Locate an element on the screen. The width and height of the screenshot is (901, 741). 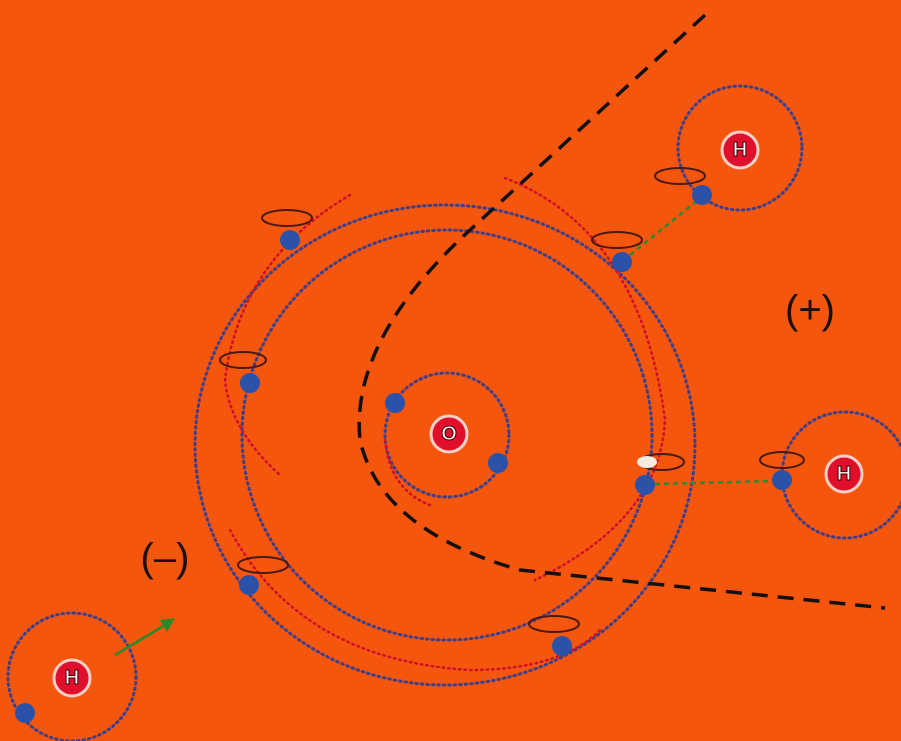
node-label: O is located at coordinates (449, 434).